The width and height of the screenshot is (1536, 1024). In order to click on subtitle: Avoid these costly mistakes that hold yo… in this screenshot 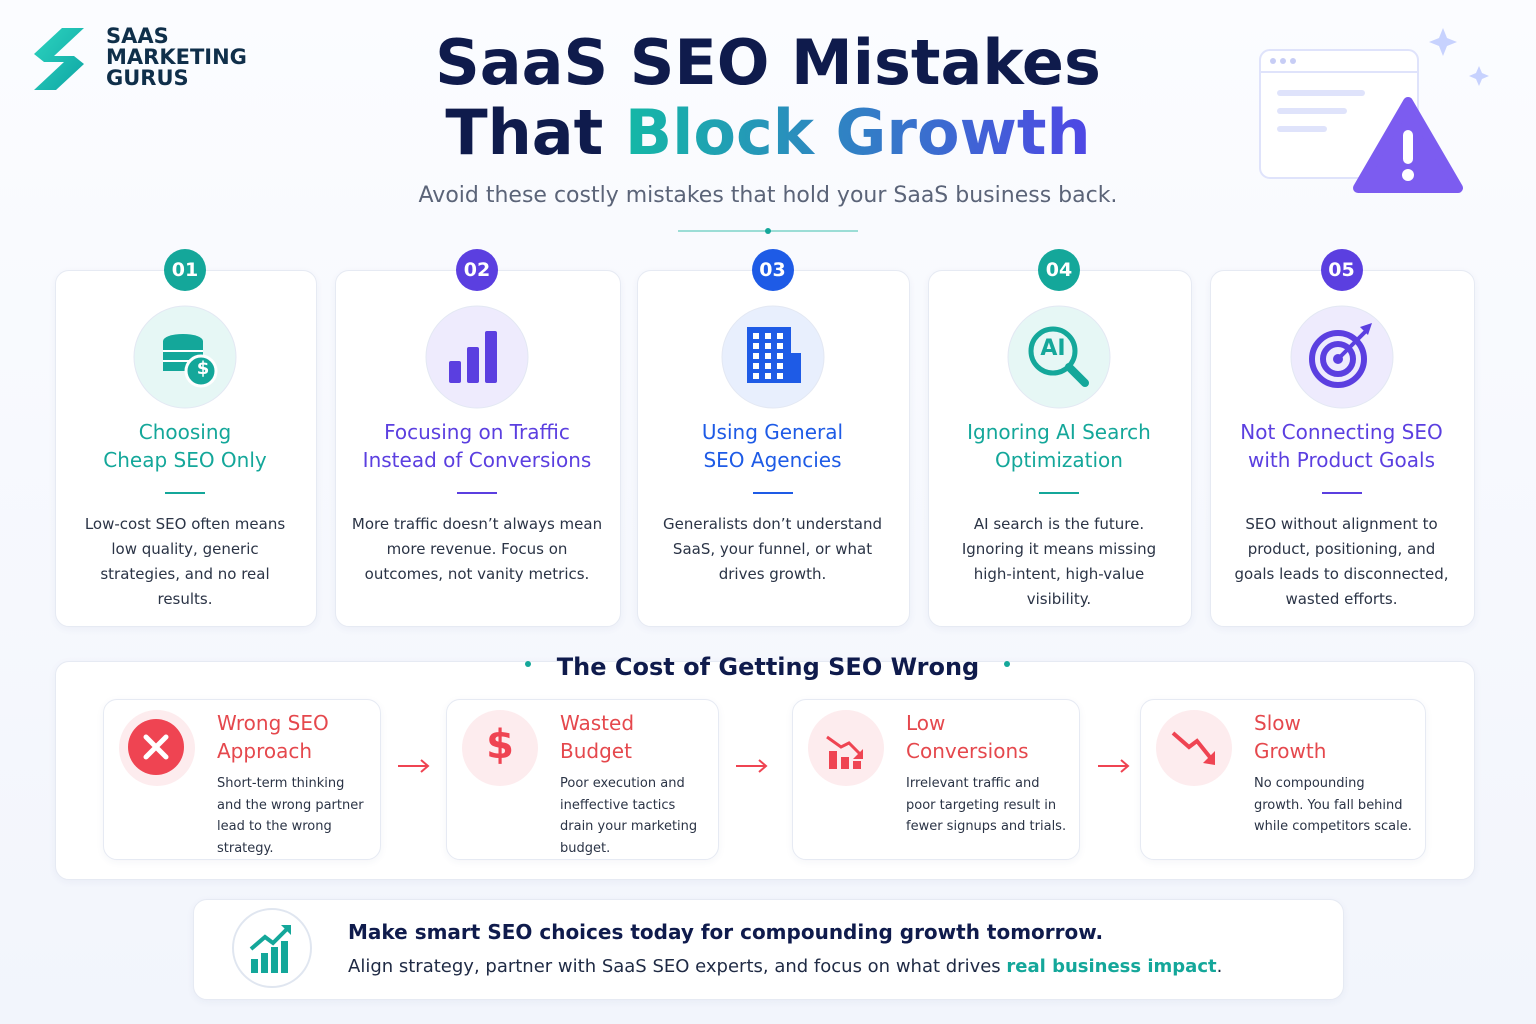, I will do `click(768, 195)`.